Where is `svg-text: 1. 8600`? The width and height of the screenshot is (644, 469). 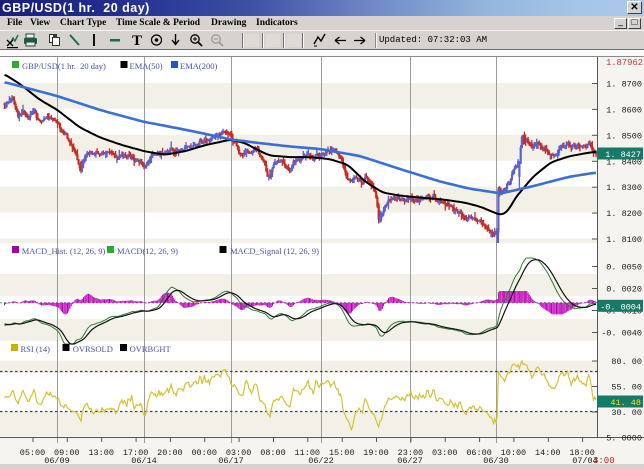
svg-text: 1. 8600 is located at coordinates (624, 110).